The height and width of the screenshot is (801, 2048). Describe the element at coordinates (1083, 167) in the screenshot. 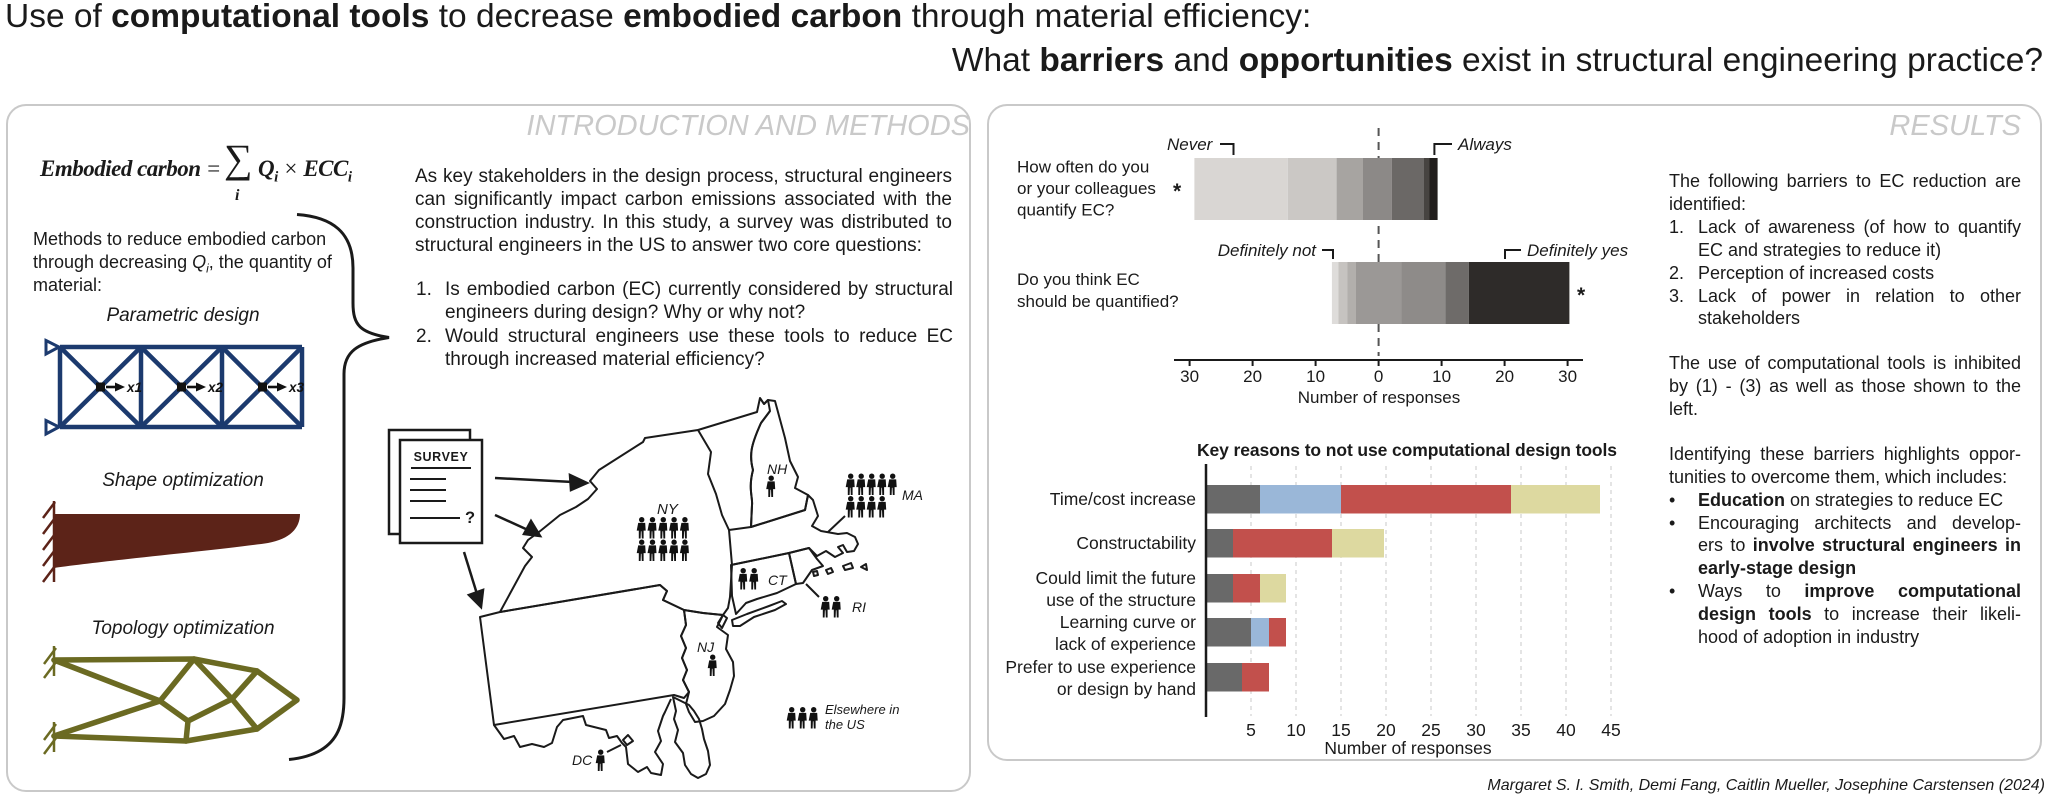

I see `svg-text: How often do you` at that location.